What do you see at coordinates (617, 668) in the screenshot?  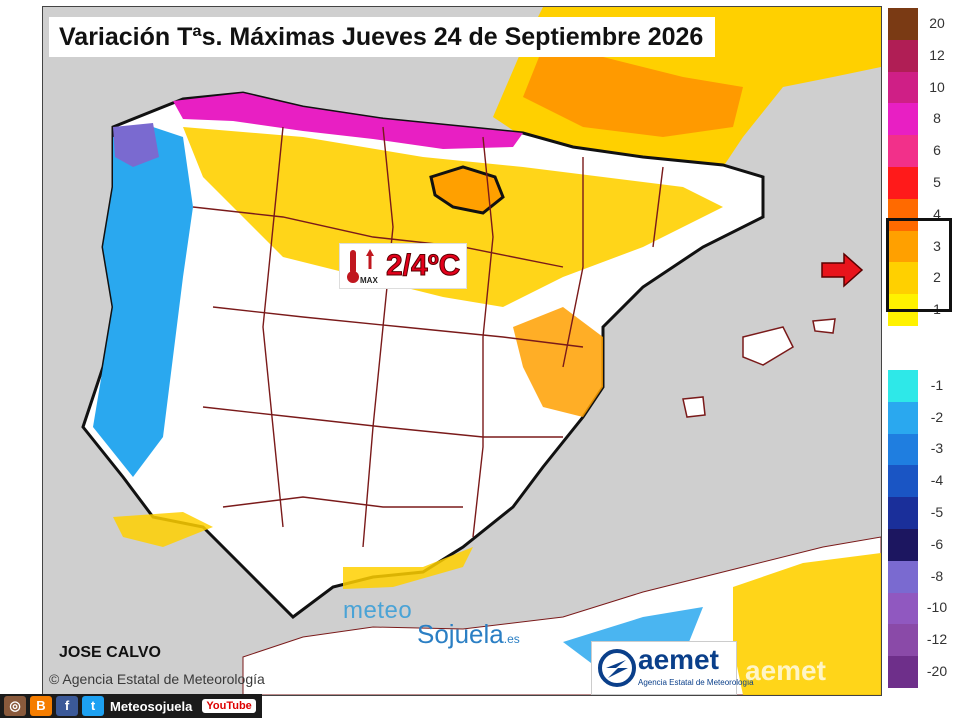 I see `aemet-logo-icon` at bounding box center [617, 668].